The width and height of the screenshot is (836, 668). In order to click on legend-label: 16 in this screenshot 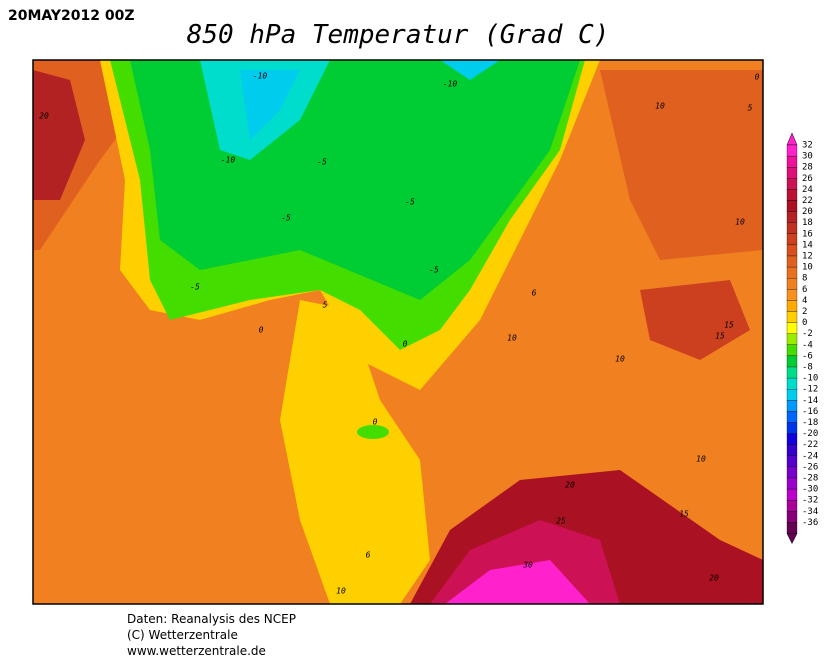, I will do `click(807, 234)`.